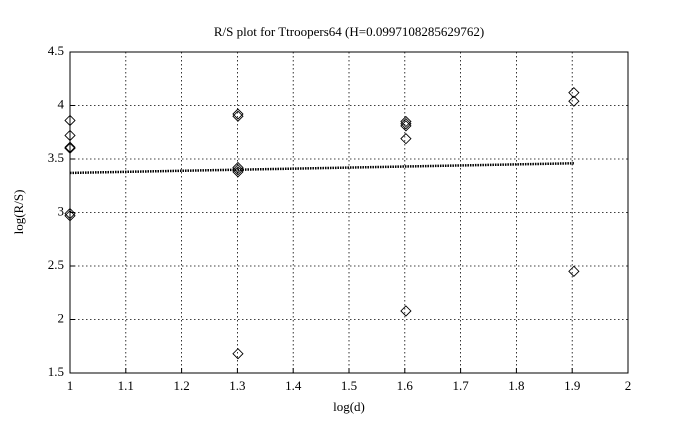 The width and height of the screenshot is (678, 430). I want to click on x-axis-label: log(d), so click(349, 406).